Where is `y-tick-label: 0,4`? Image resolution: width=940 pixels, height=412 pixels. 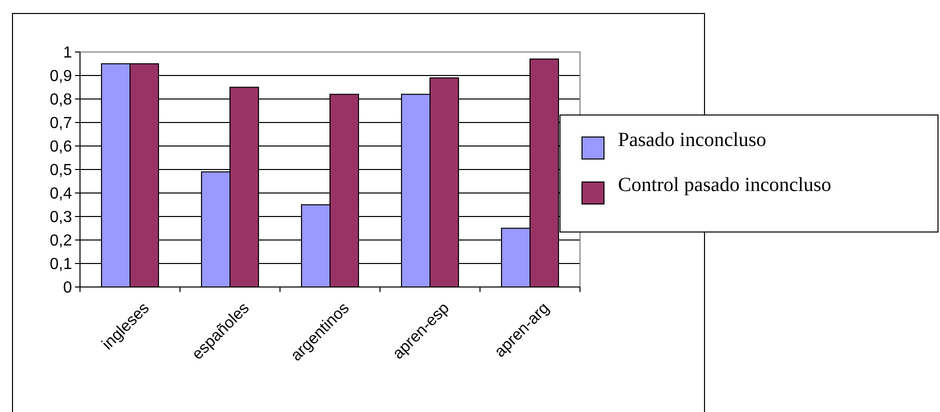
y-tick-label: 0,4 is located at coordinates (61, 194).